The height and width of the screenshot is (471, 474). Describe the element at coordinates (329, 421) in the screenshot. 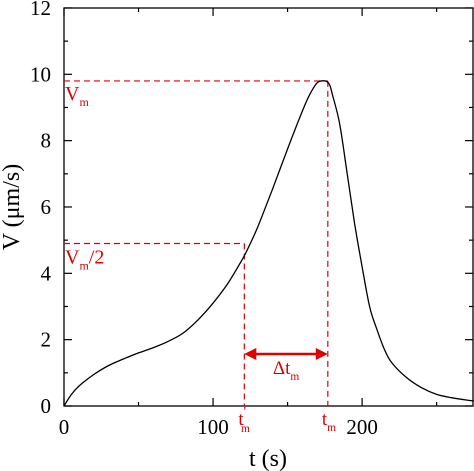

I see `tm-label: tm` at that location.